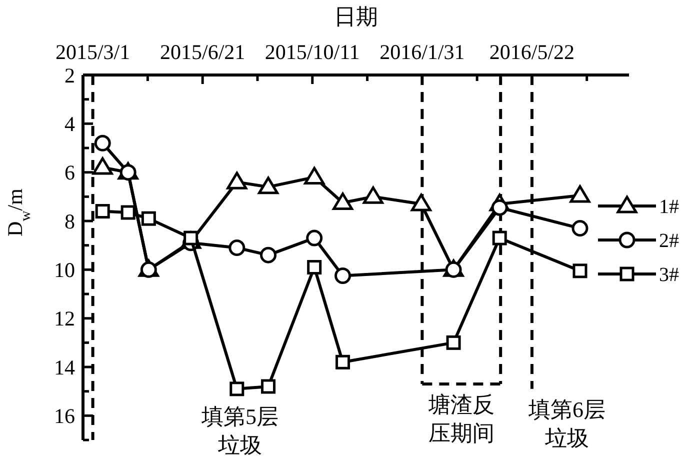 The image size is (700, 466). What do you see at coordinates (92, 52) in the screenshot?
I see `x-tick-label: 2015/3/1` at bounding box center [92, 52].